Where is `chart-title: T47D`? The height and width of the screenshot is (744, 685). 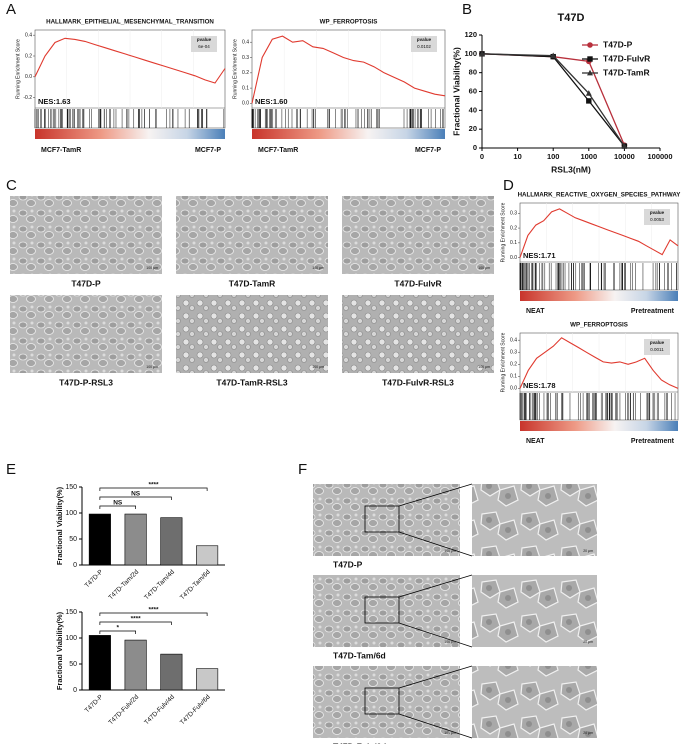
chart-title: T47D is located at coordinates (571, 18).